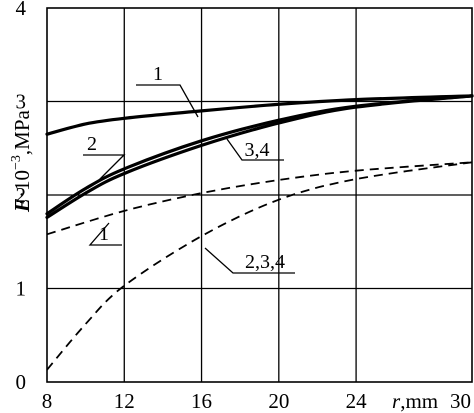  I want to click on y-tick-label-0: 0, so click(21, 382).